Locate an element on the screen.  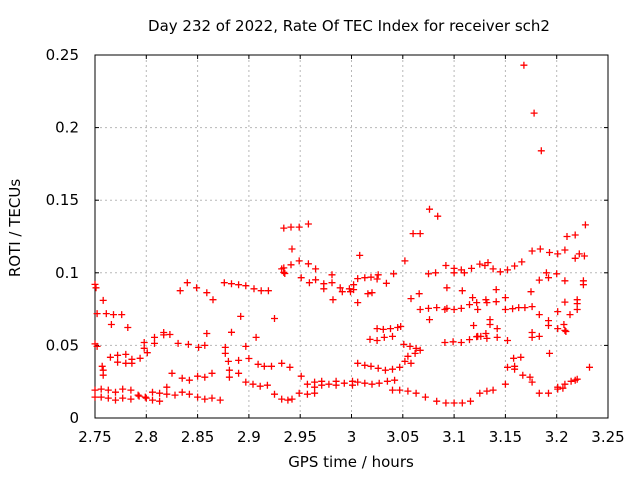
x-tick-label: 3 is located at coordinates (352, 437).